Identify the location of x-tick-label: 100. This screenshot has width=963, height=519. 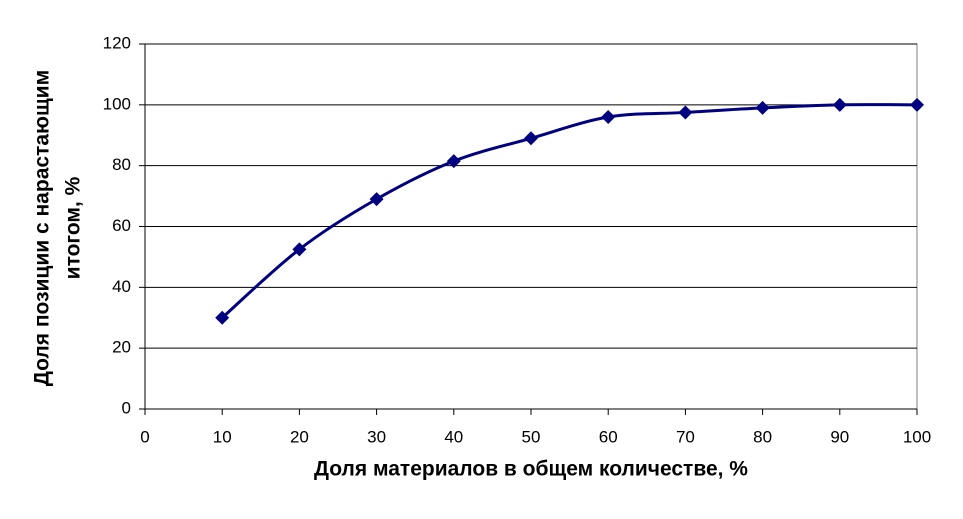
(917, 436).